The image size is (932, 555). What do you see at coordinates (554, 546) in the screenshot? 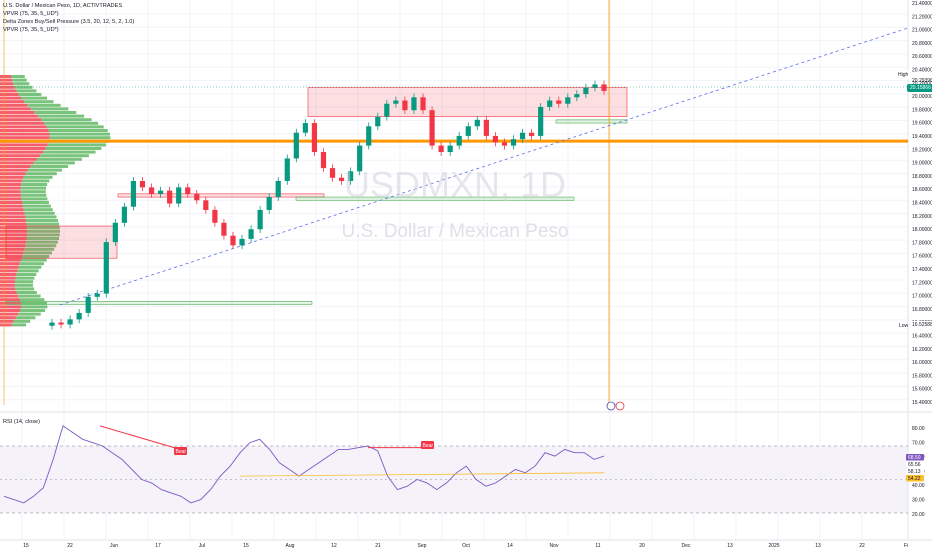
I see `time-axis-label: Nov` at bounding box center [554, 546].